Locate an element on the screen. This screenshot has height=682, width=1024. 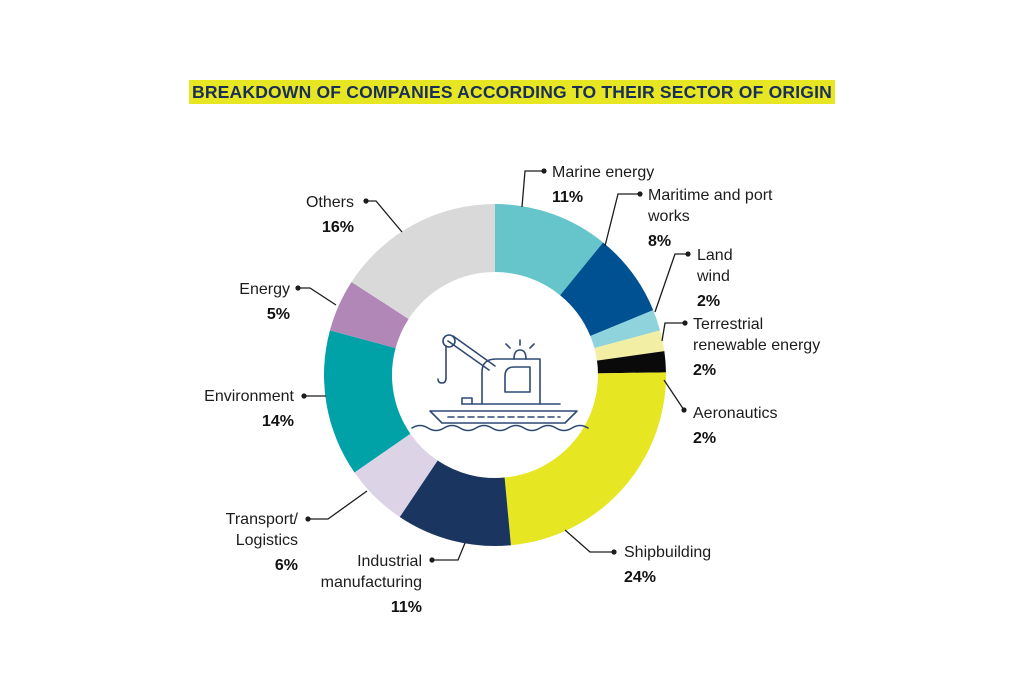
leader-line-transport-logistics is located at coordinates (338, 505).